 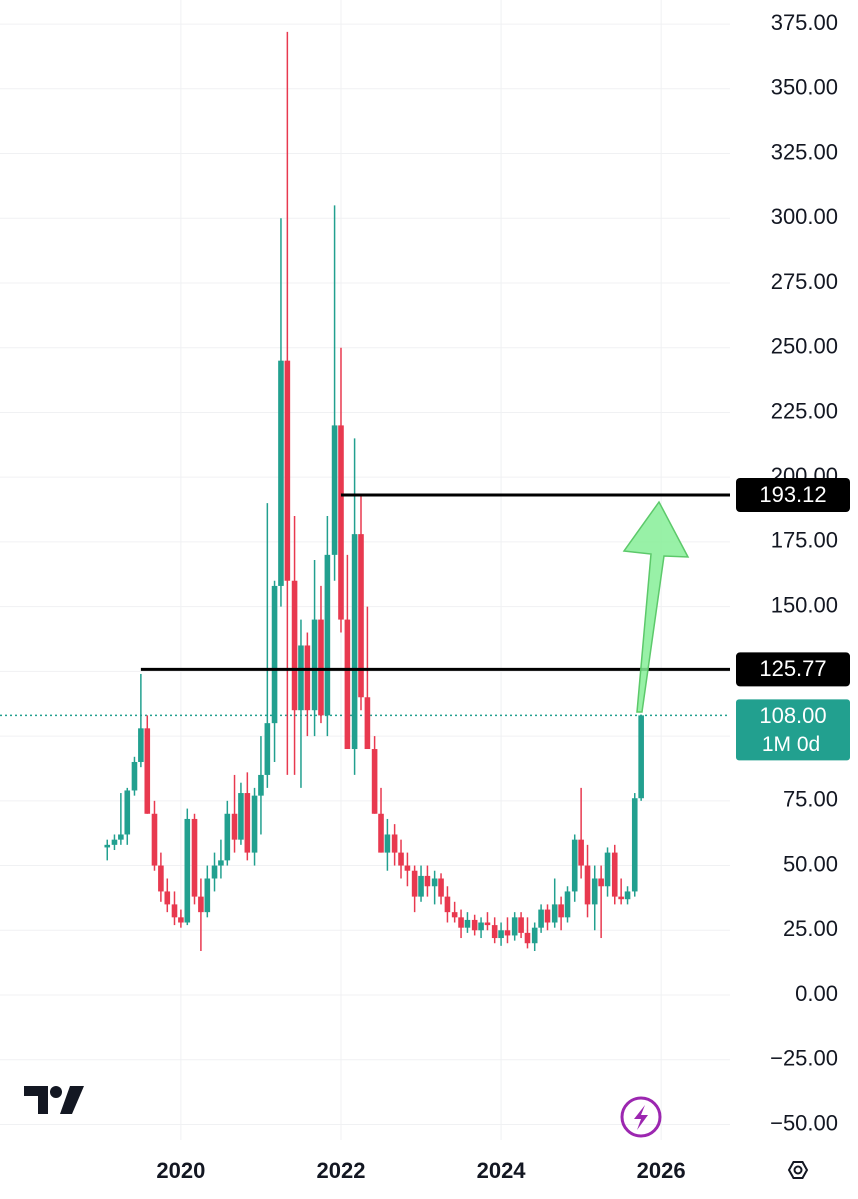 I want to click on y-tick-label: 300.00, so click(x=804, y=216).